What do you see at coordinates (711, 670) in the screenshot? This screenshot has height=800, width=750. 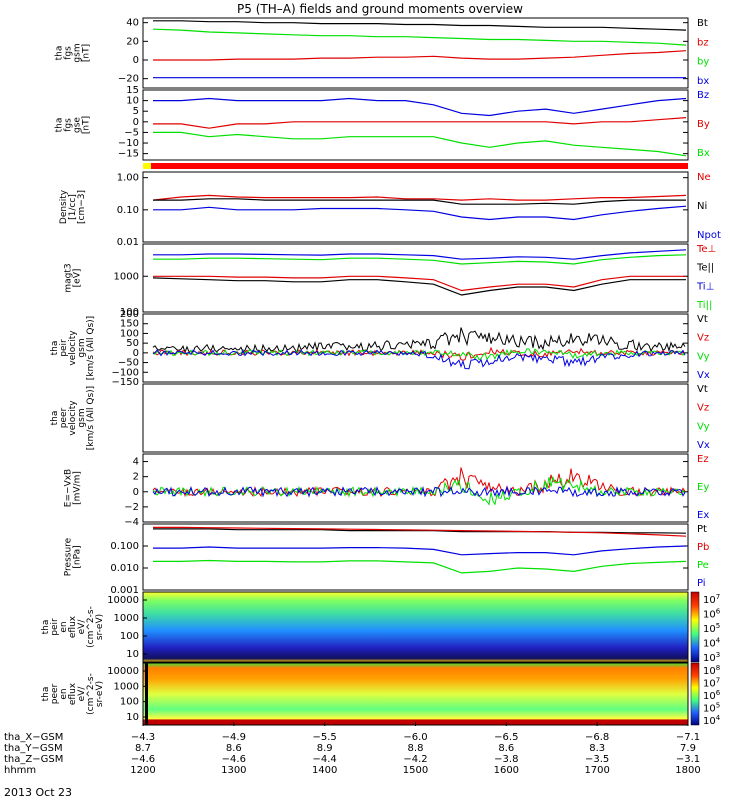 I see `colorbar-tick: 10⁸` at bounding box center [711, 670].